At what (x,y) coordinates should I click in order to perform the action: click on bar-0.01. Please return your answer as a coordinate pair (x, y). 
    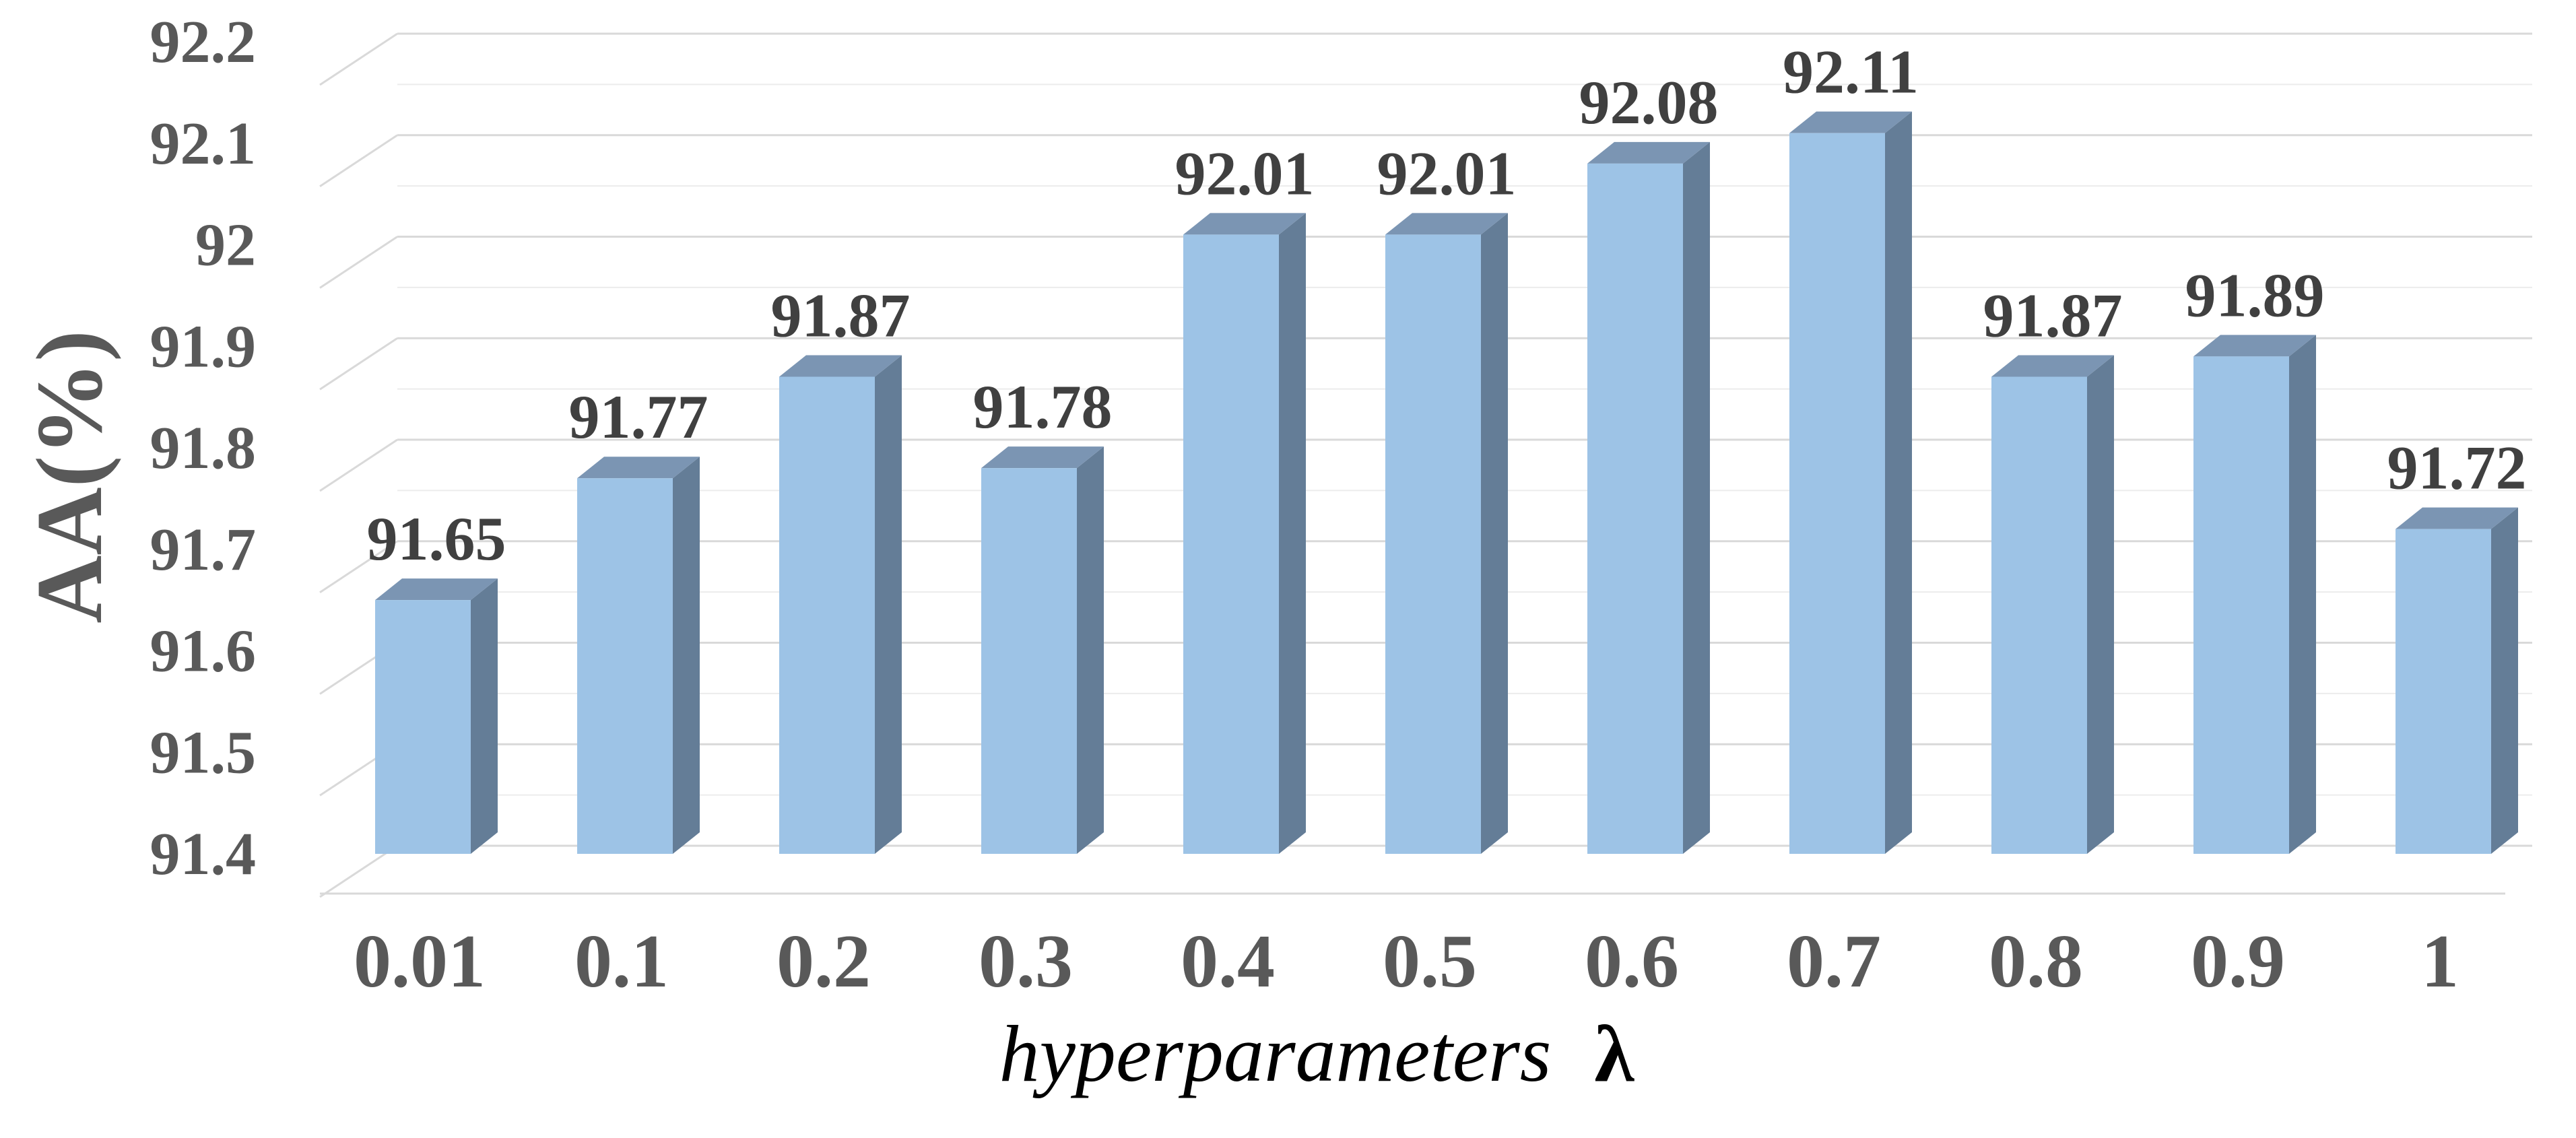
    Looking at the image, I should click on (436, 716).